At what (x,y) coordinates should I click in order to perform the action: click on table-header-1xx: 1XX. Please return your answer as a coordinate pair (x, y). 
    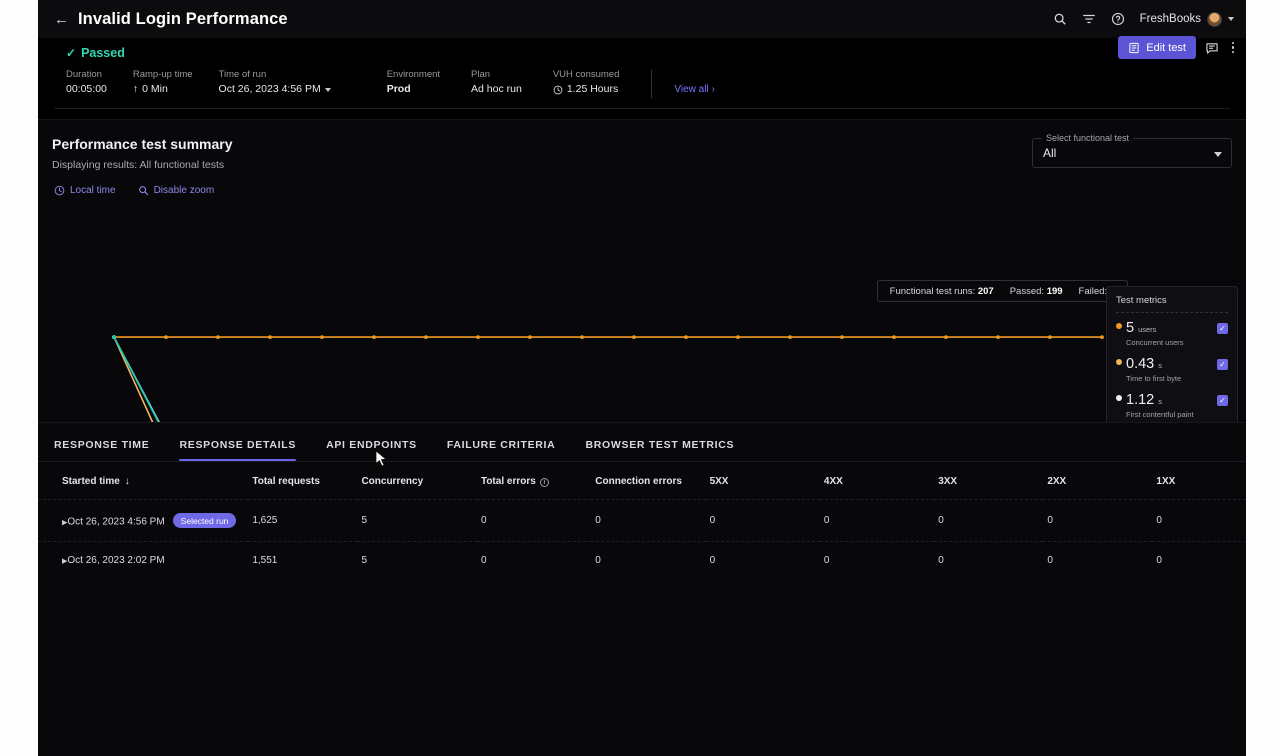
    Looking at the image, I should click on (1199, 481).